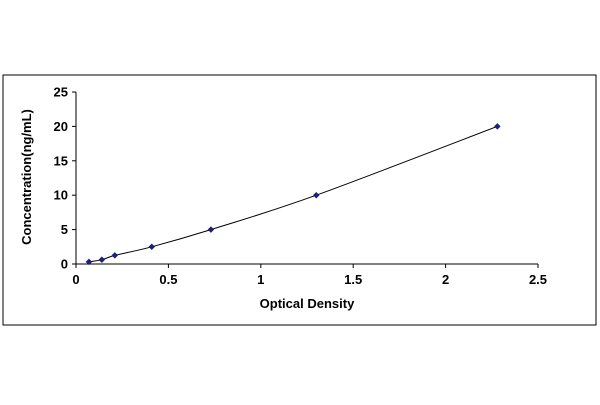 The image size is (600, 405). Describe the element at coordinates (26, 177) in the screenshot. I see `y-axis-title: Concentration(ng/mL)` at that location.